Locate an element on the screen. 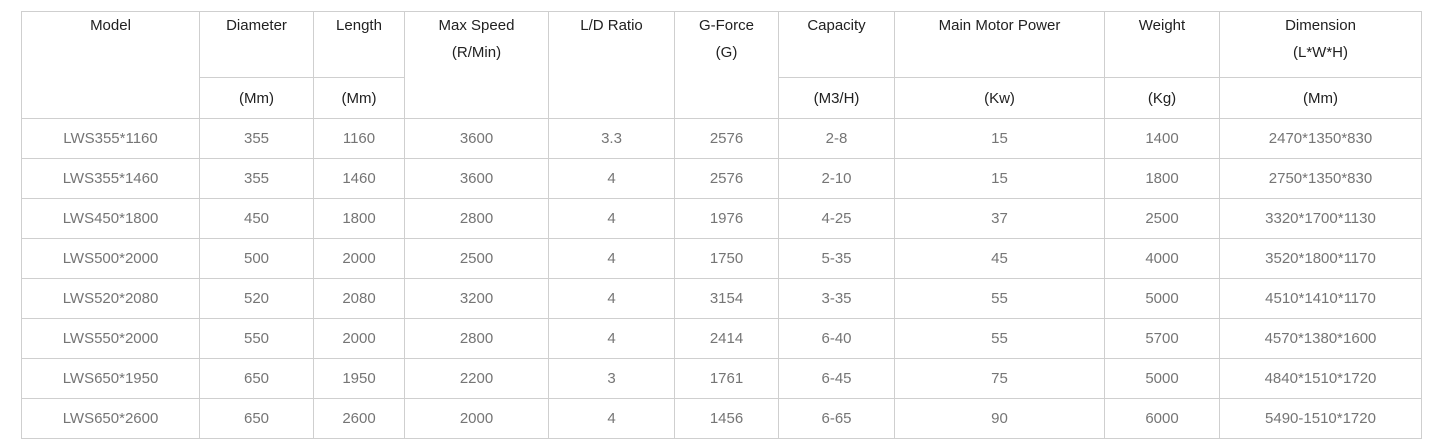  cell-main-motor-power: 45 is located at coordinates (999, 258).